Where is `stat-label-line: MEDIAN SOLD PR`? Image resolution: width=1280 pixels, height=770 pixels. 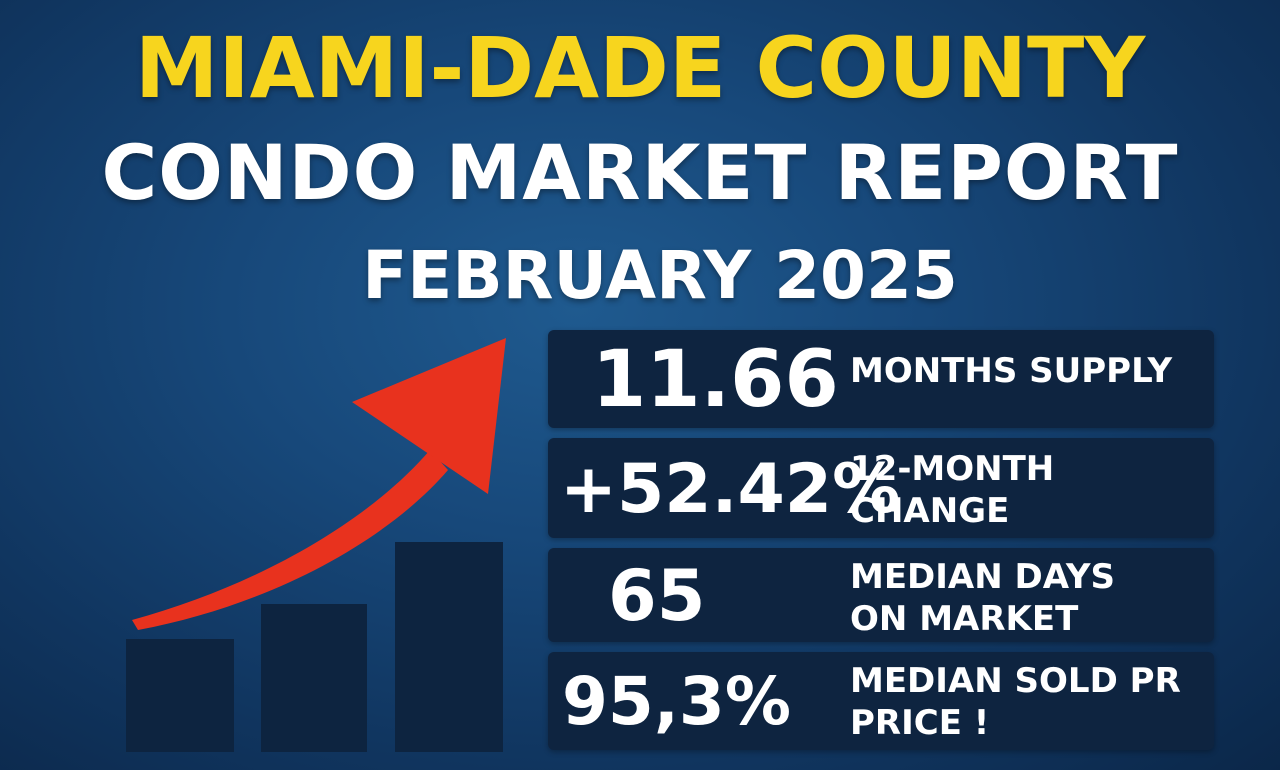
stat-label-line: MEDIAN SOLD PR is located at coordinates (1015, 681).